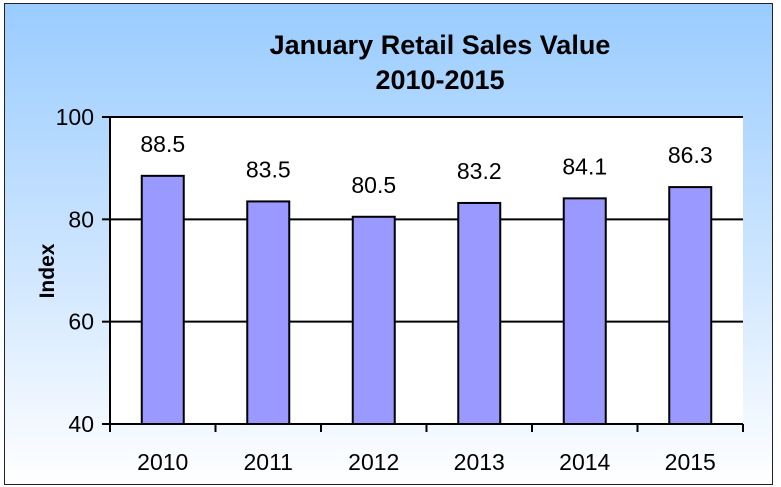  Describe the element at coordinates (690, 305) in the screenshot. I see `bar-2015` at that location.